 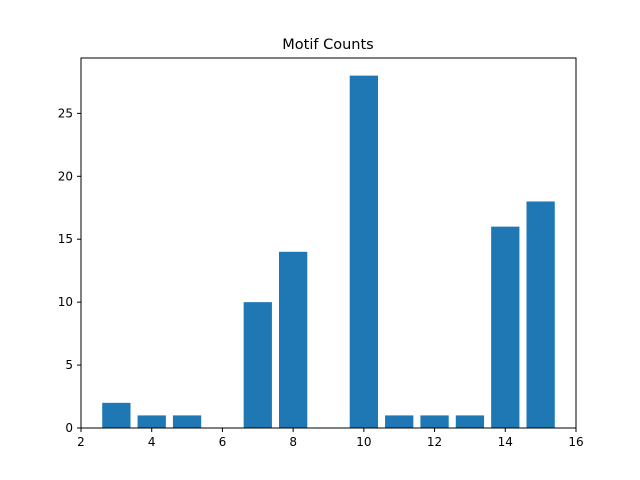 I want to click on x-tick-label: 16, so click(x=575, y=442).